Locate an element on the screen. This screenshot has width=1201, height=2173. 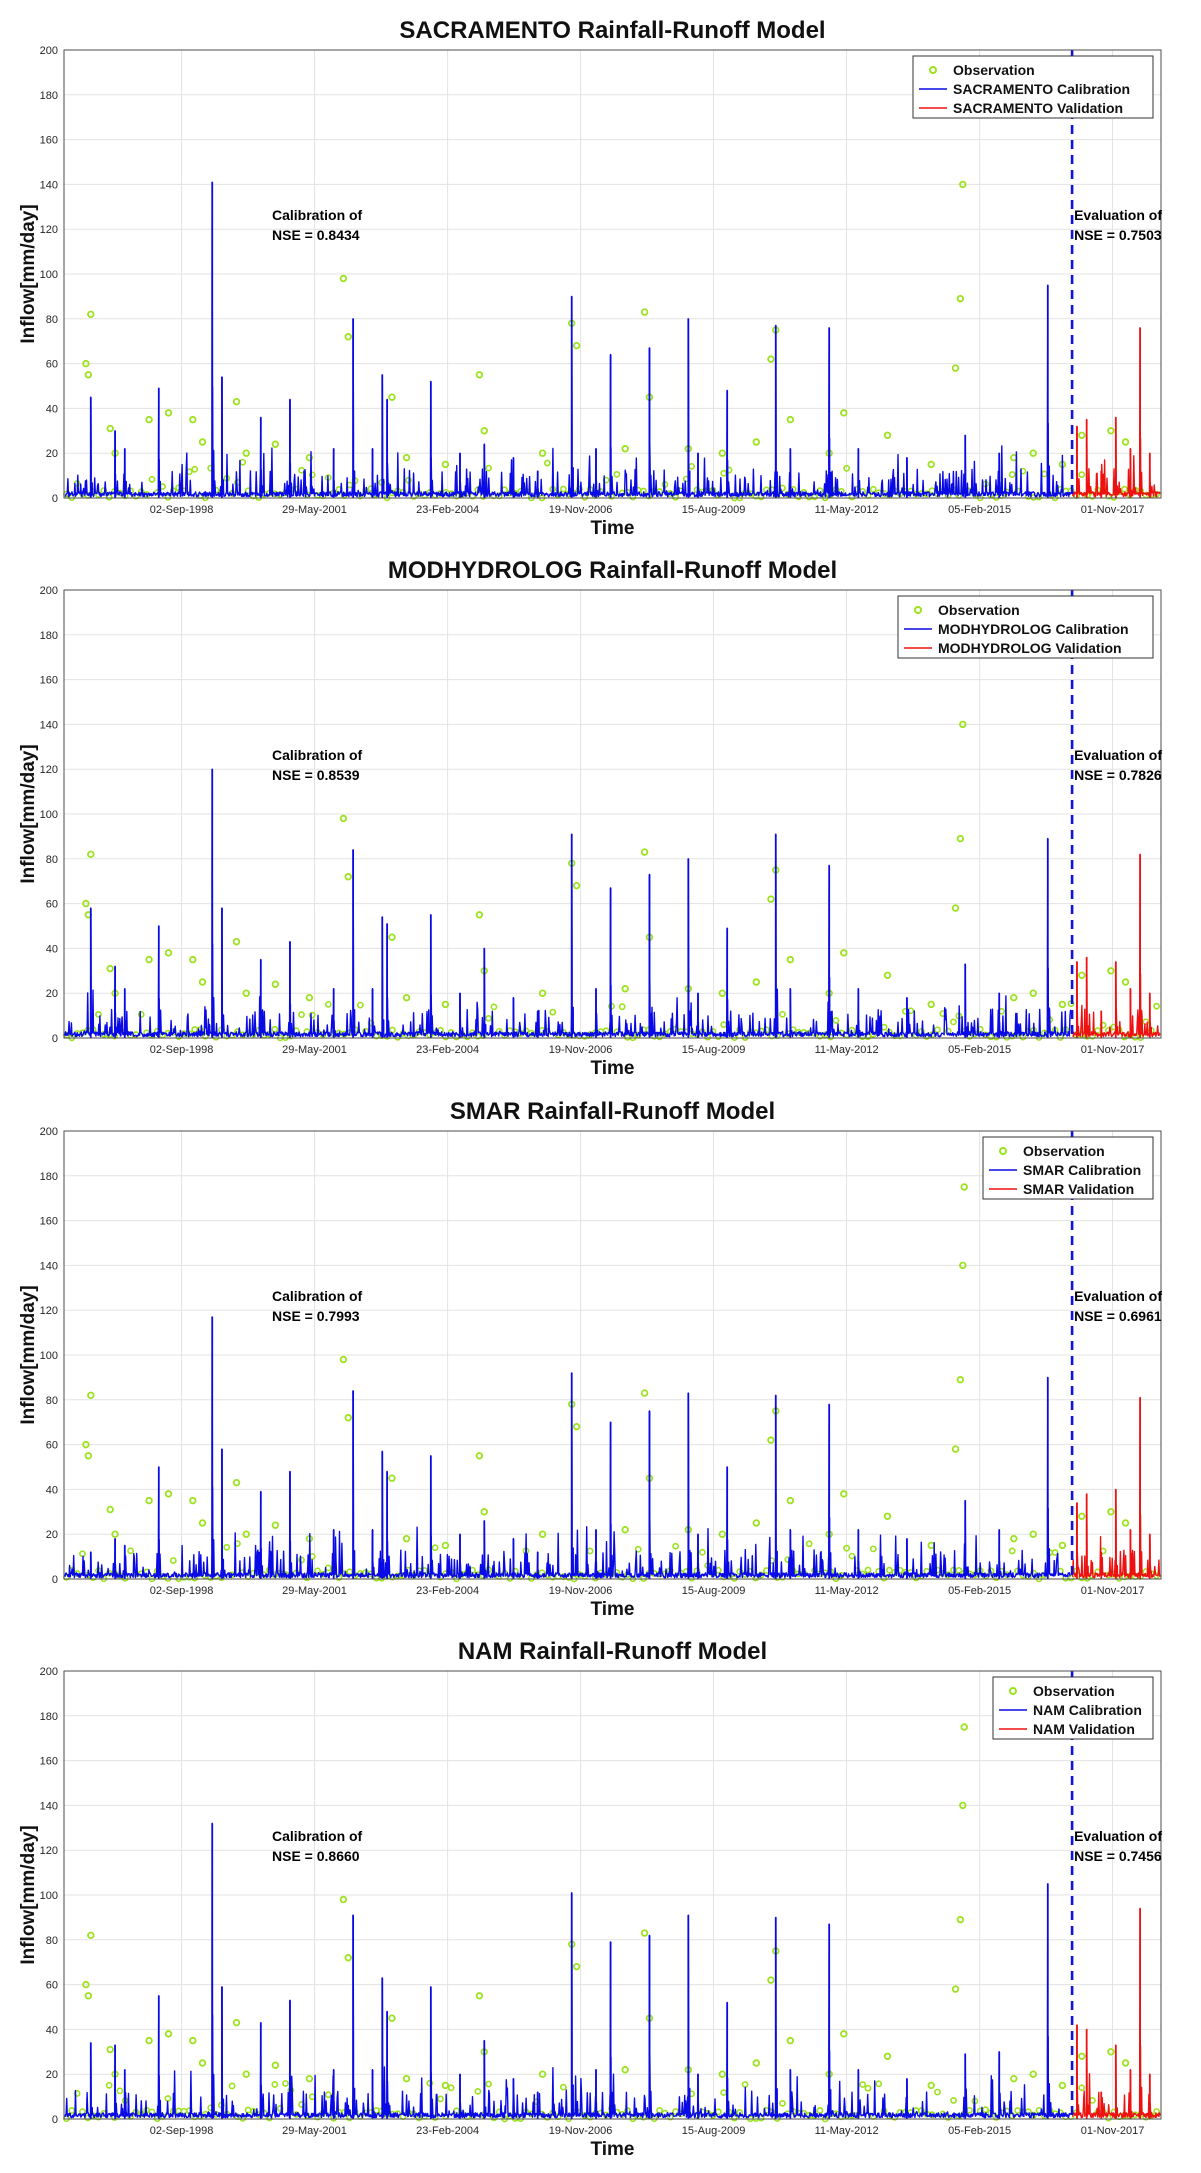
y-tick-label: 60 is located at coordinates (52, 1446).